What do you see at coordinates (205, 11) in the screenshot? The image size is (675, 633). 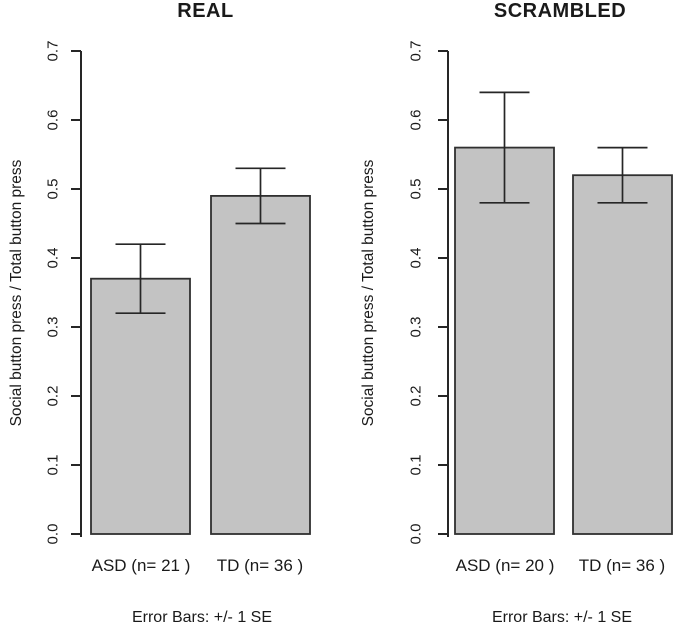 I see `chart-title-real: REAL` at bounding box center [205, 11].